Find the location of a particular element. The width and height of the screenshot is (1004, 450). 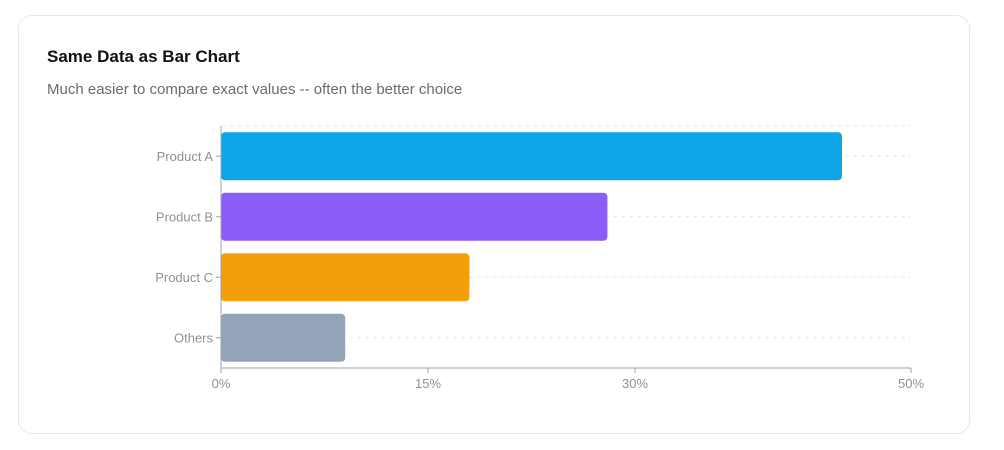

chart-title: Same Data as Bar Chart is located at coordinates (143, 56).